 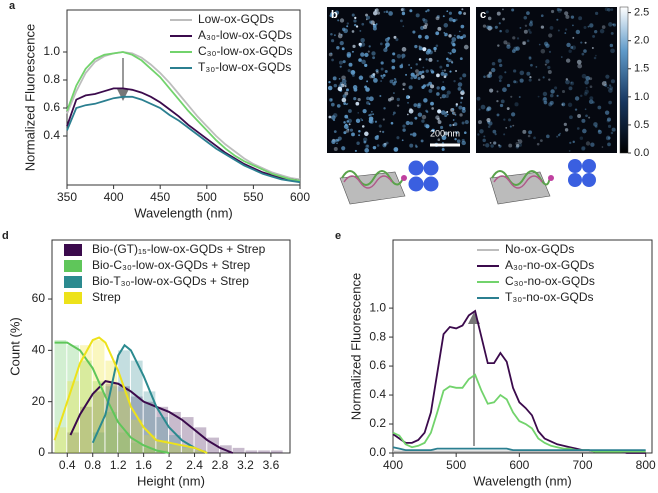 I want to click on x-tick-label: 700, so click(x=582, y=465).